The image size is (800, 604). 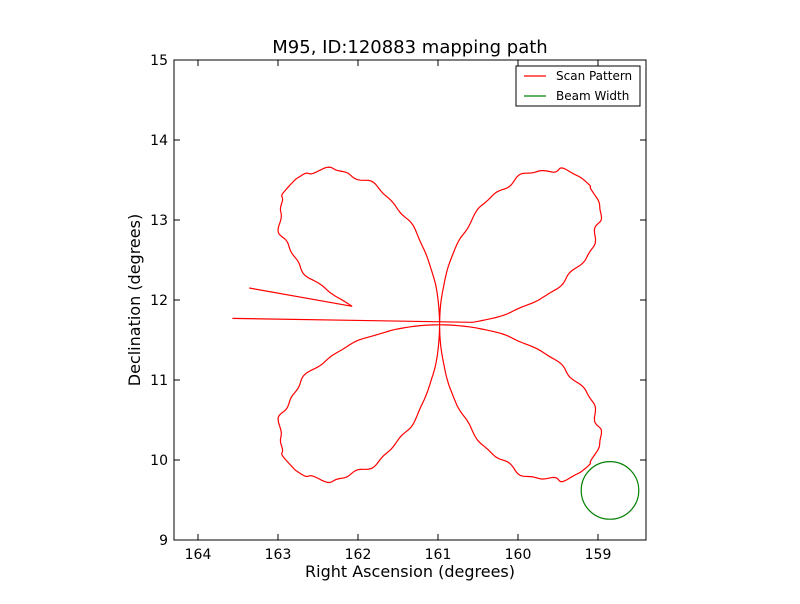 I want to click on x-tick-label: 161, so click(x=438, y=555).